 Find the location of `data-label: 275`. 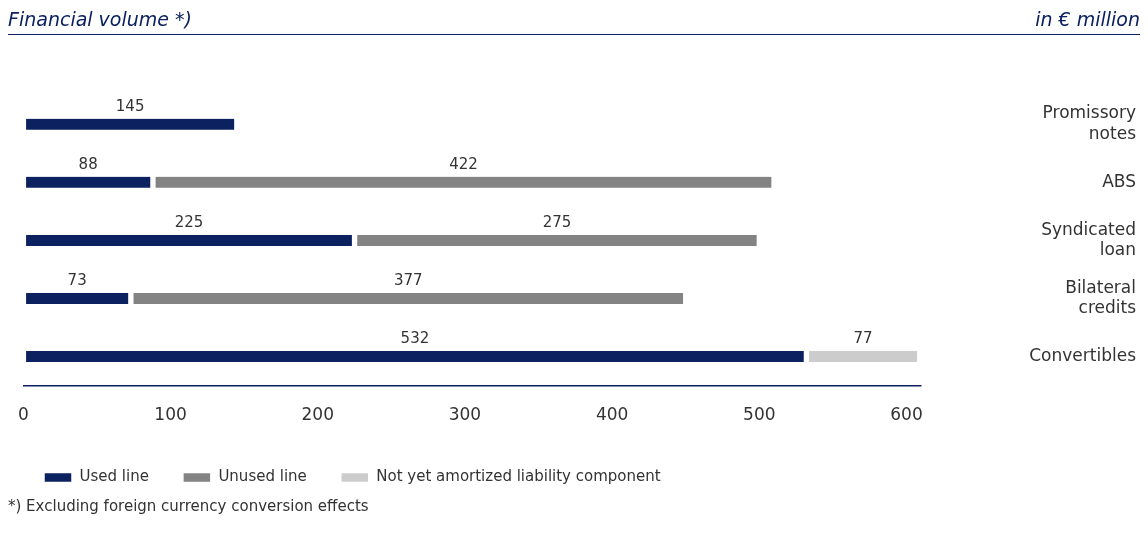

data-label: 275 is located at coordinates (557, 221).